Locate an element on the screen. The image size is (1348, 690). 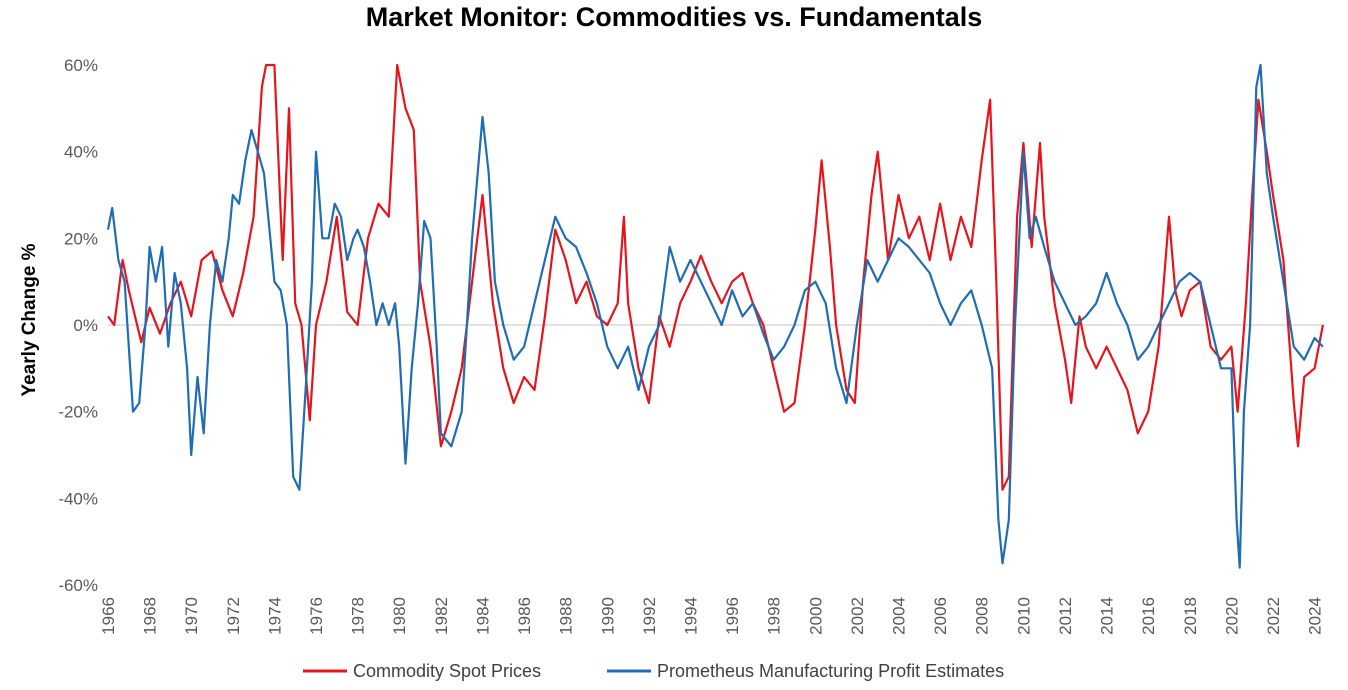
x-tick-label: 2002 is located at coordinates (857, 616).